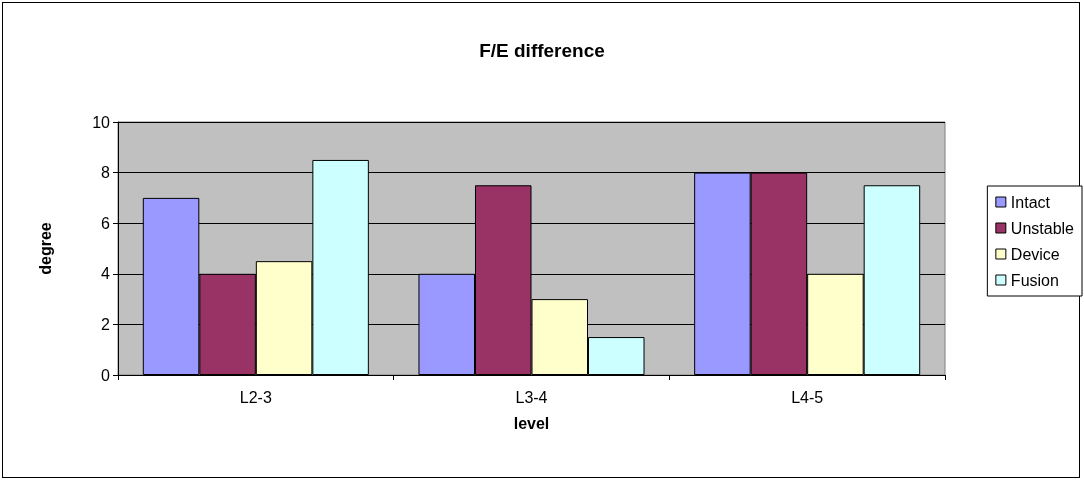 This screenshot has width=1084, height=482. I want to click on legend-label: Unstable, so click(1042, 228).